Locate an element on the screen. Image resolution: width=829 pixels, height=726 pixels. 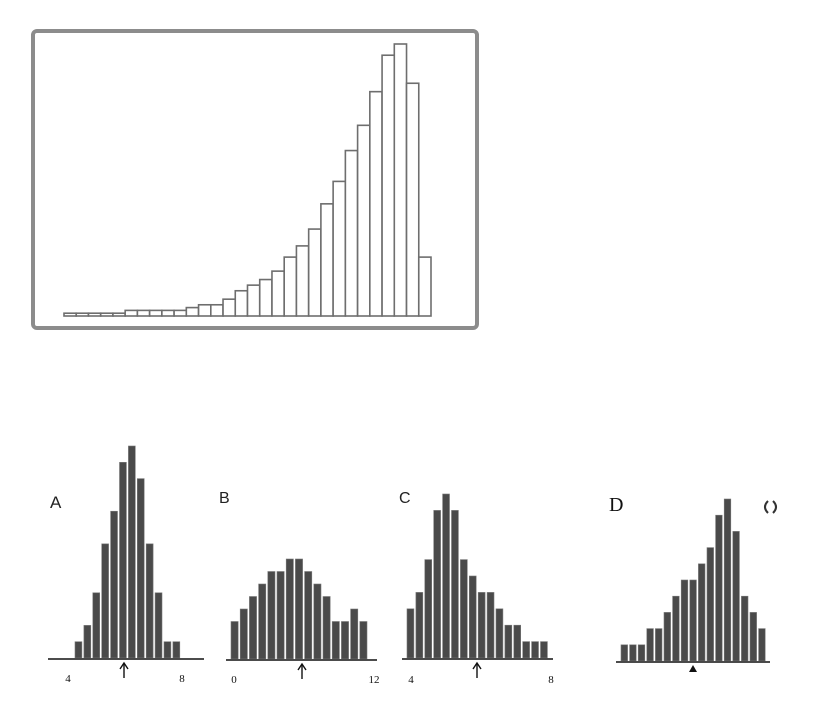
panel-a-marker-arrow-icon is located at coordinates (124, 669).